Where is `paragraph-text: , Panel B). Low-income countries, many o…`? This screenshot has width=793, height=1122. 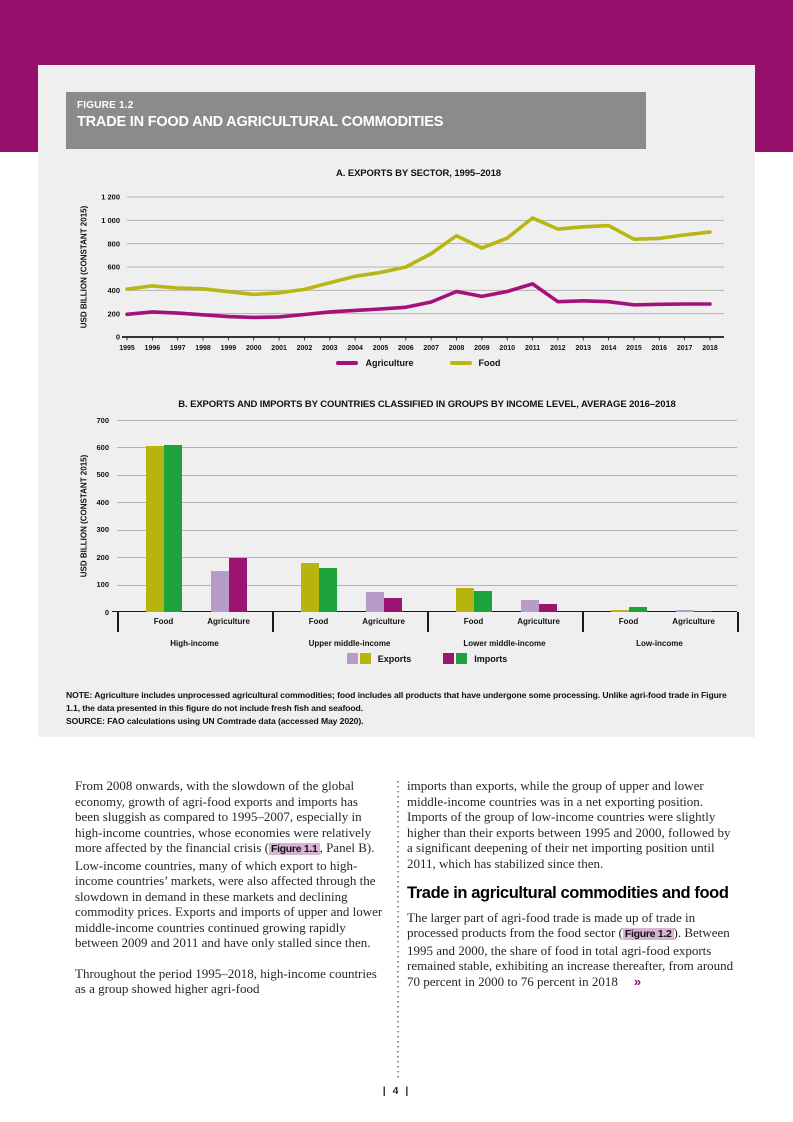
paragraph-text: , Panel B). Low-income countries, many o… is located at coordinates (229, 895).